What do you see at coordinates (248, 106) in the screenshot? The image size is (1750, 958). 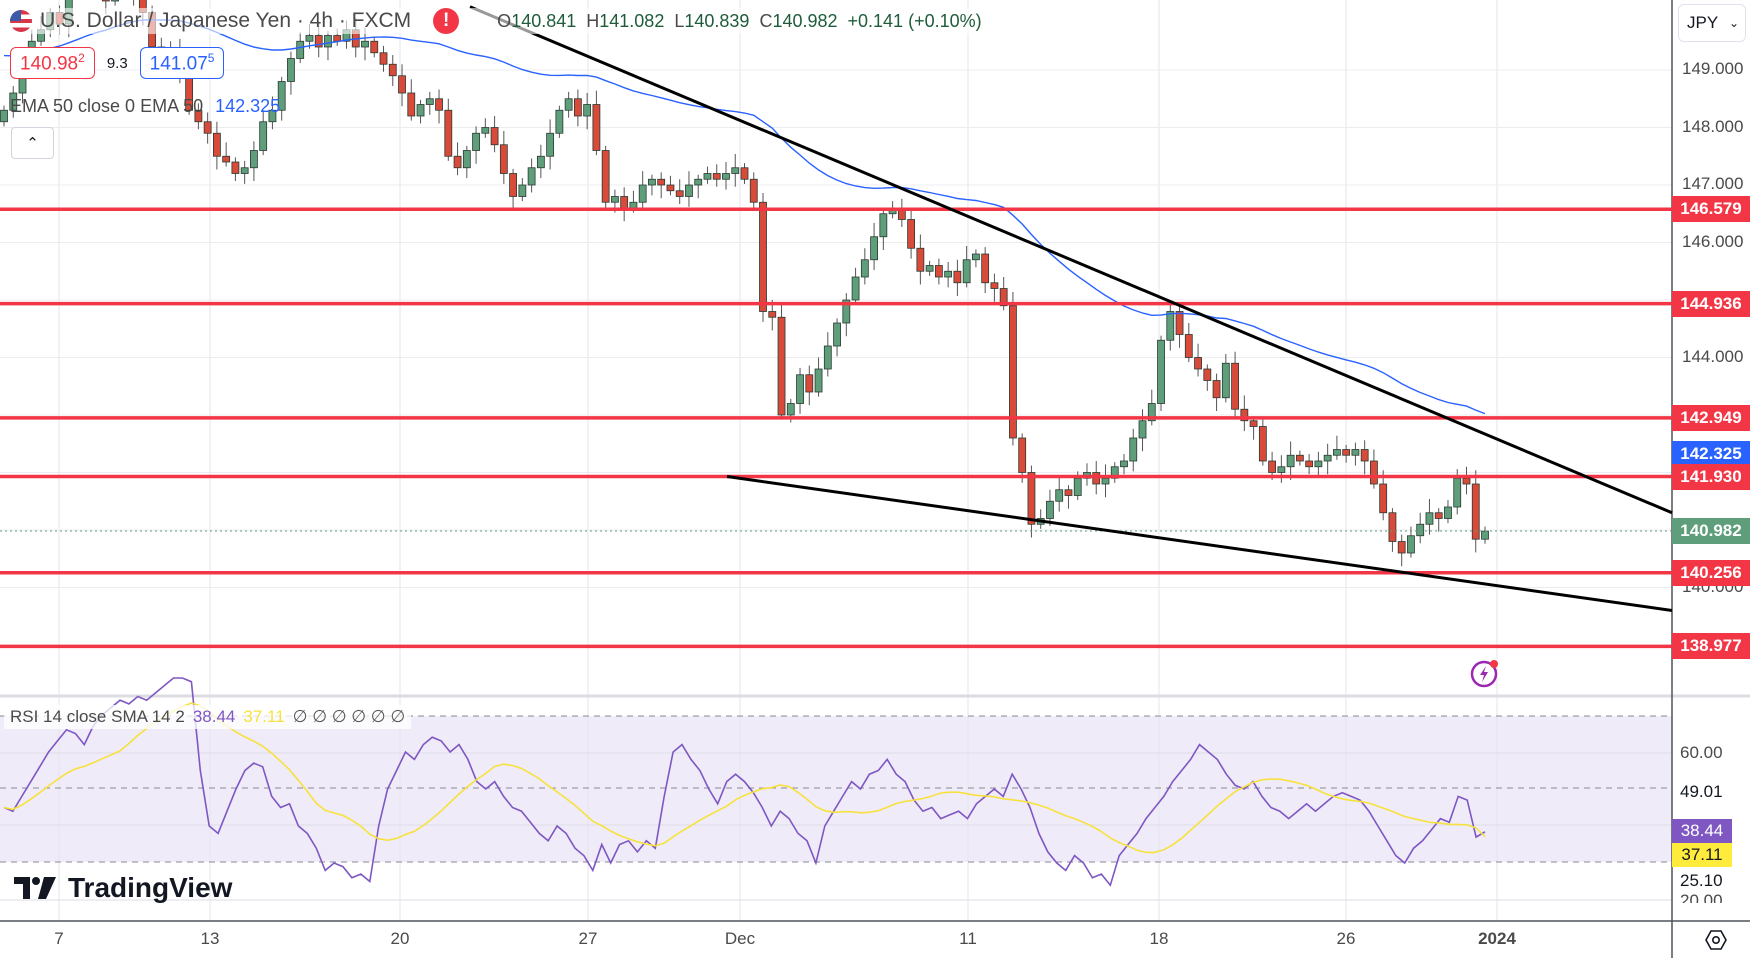 I see `ema-value: 142.325` at bounding box center [248, 106].